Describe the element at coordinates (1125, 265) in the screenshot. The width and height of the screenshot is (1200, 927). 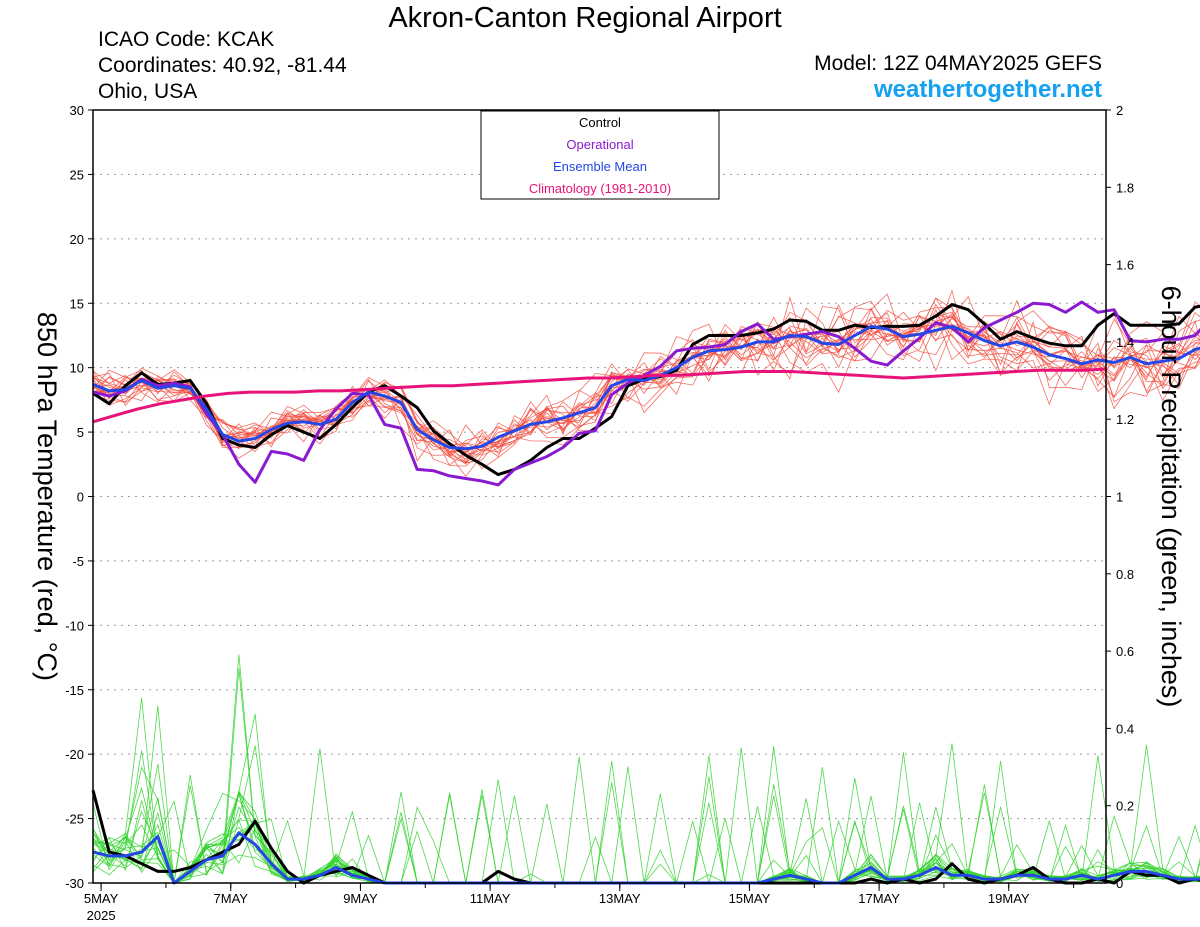
I see `right-tick-label: 1.6` at that location.